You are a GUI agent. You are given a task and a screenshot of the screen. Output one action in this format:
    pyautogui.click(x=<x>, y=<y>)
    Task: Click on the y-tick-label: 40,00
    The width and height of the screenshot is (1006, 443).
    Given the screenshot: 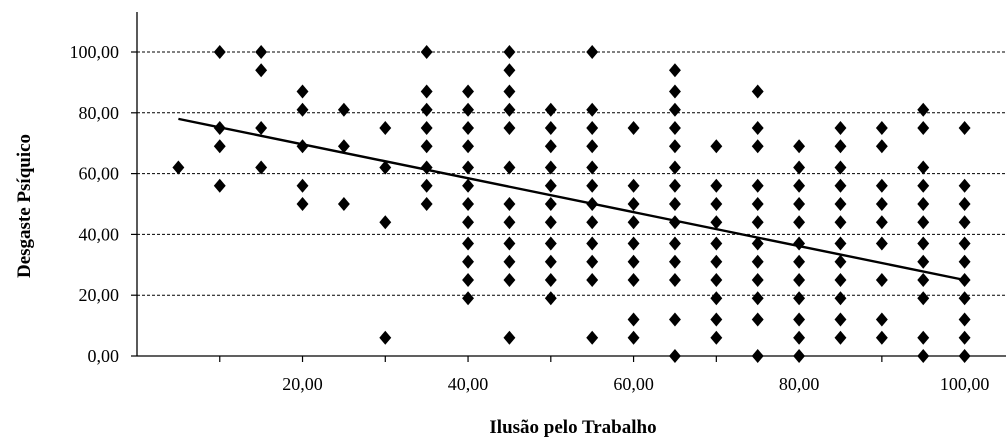 What is the action you would take?
    pyautogui.click(x=99, y=234)
    